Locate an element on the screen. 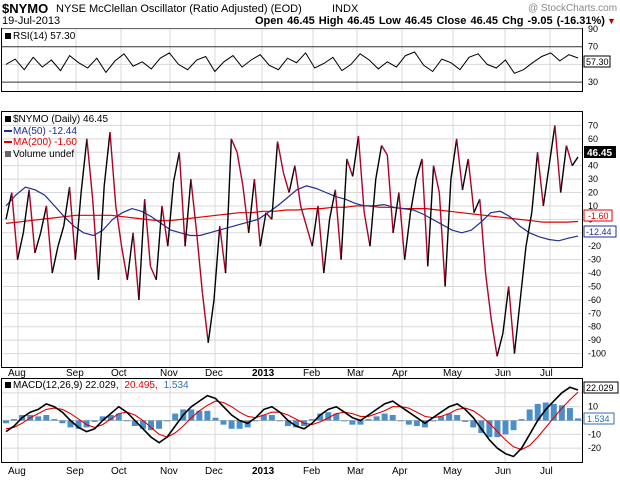  macd-y-tick-label: -10 is located at coordinates (594, 434).